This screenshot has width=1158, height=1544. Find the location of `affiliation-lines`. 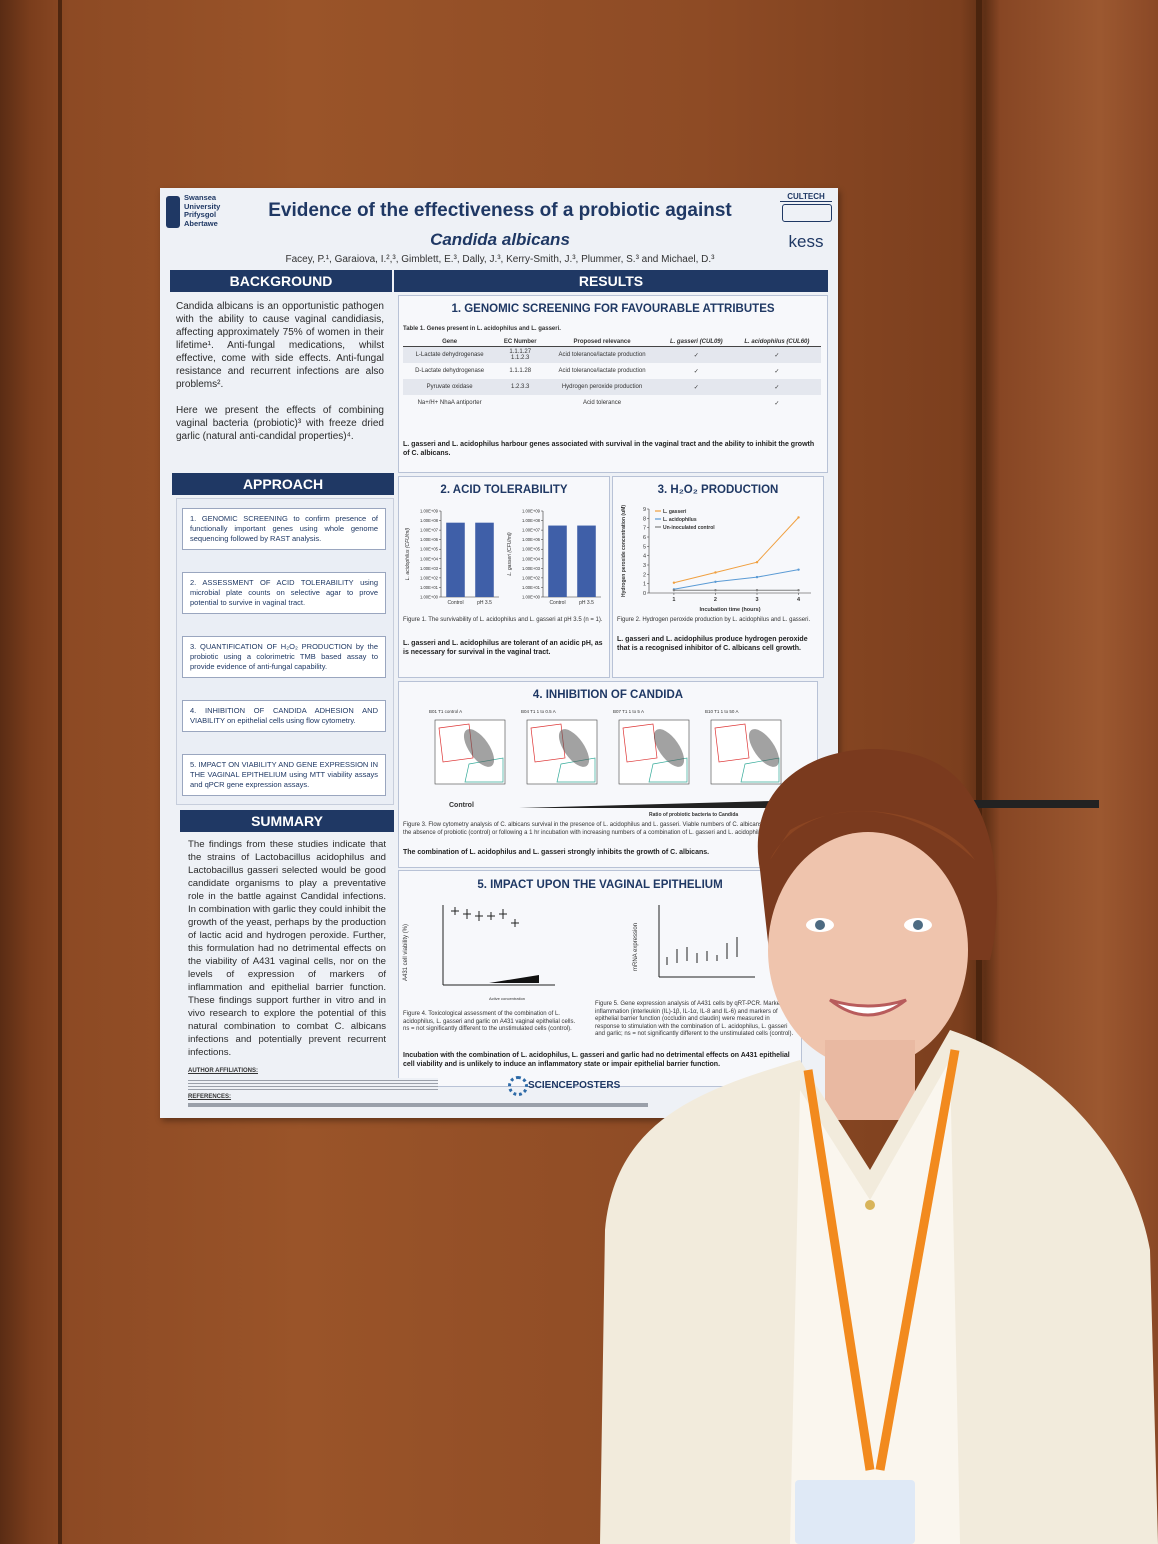

affiliation-lines is located at coordinates (313, 1085).